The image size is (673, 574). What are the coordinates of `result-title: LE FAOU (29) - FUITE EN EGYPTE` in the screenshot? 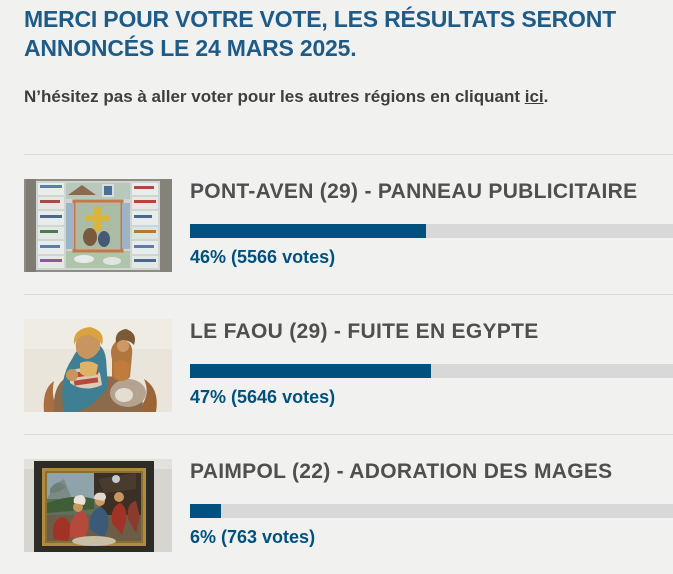 It's located at (364, 331).